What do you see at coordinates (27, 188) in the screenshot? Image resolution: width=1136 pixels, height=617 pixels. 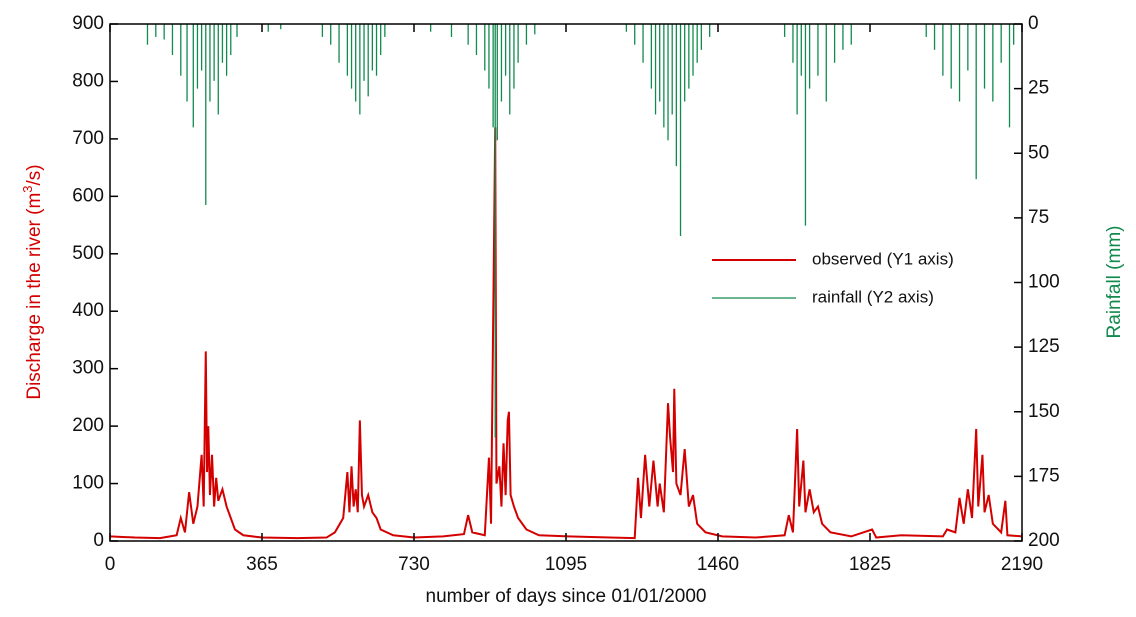 I see `y-axis-label-sup: 3` at bounding box center [27, 188].